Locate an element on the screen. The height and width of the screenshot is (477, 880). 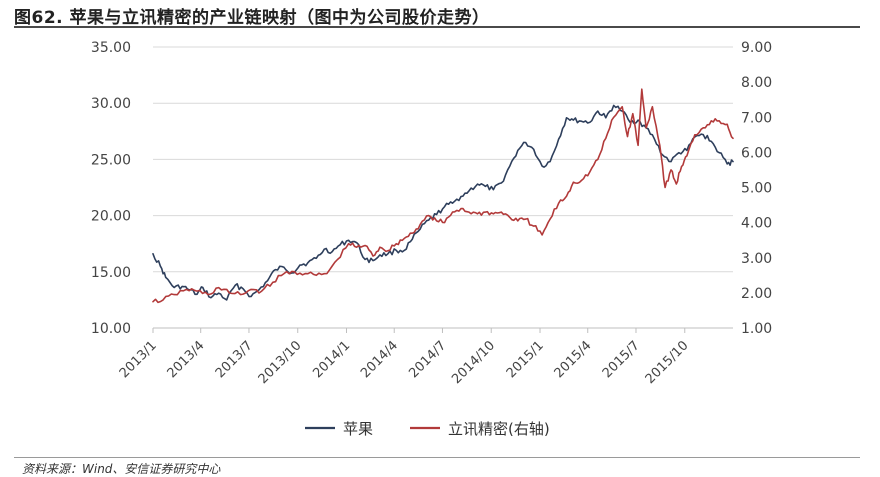
source-note: 资料来源：Wind、安信证券研究中心 is located at coordinates (121, 469).